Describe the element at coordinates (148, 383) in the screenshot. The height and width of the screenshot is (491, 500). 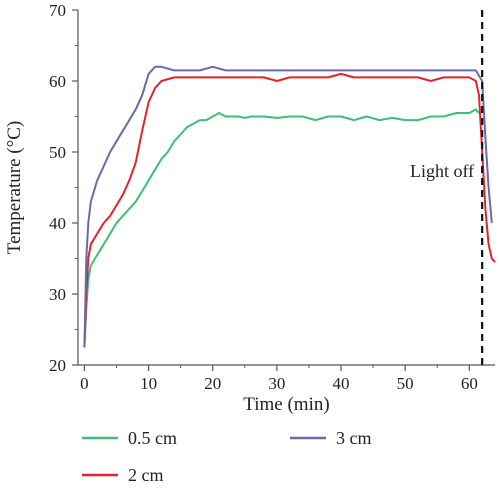
I see `x-tick-label: 10` at that location.